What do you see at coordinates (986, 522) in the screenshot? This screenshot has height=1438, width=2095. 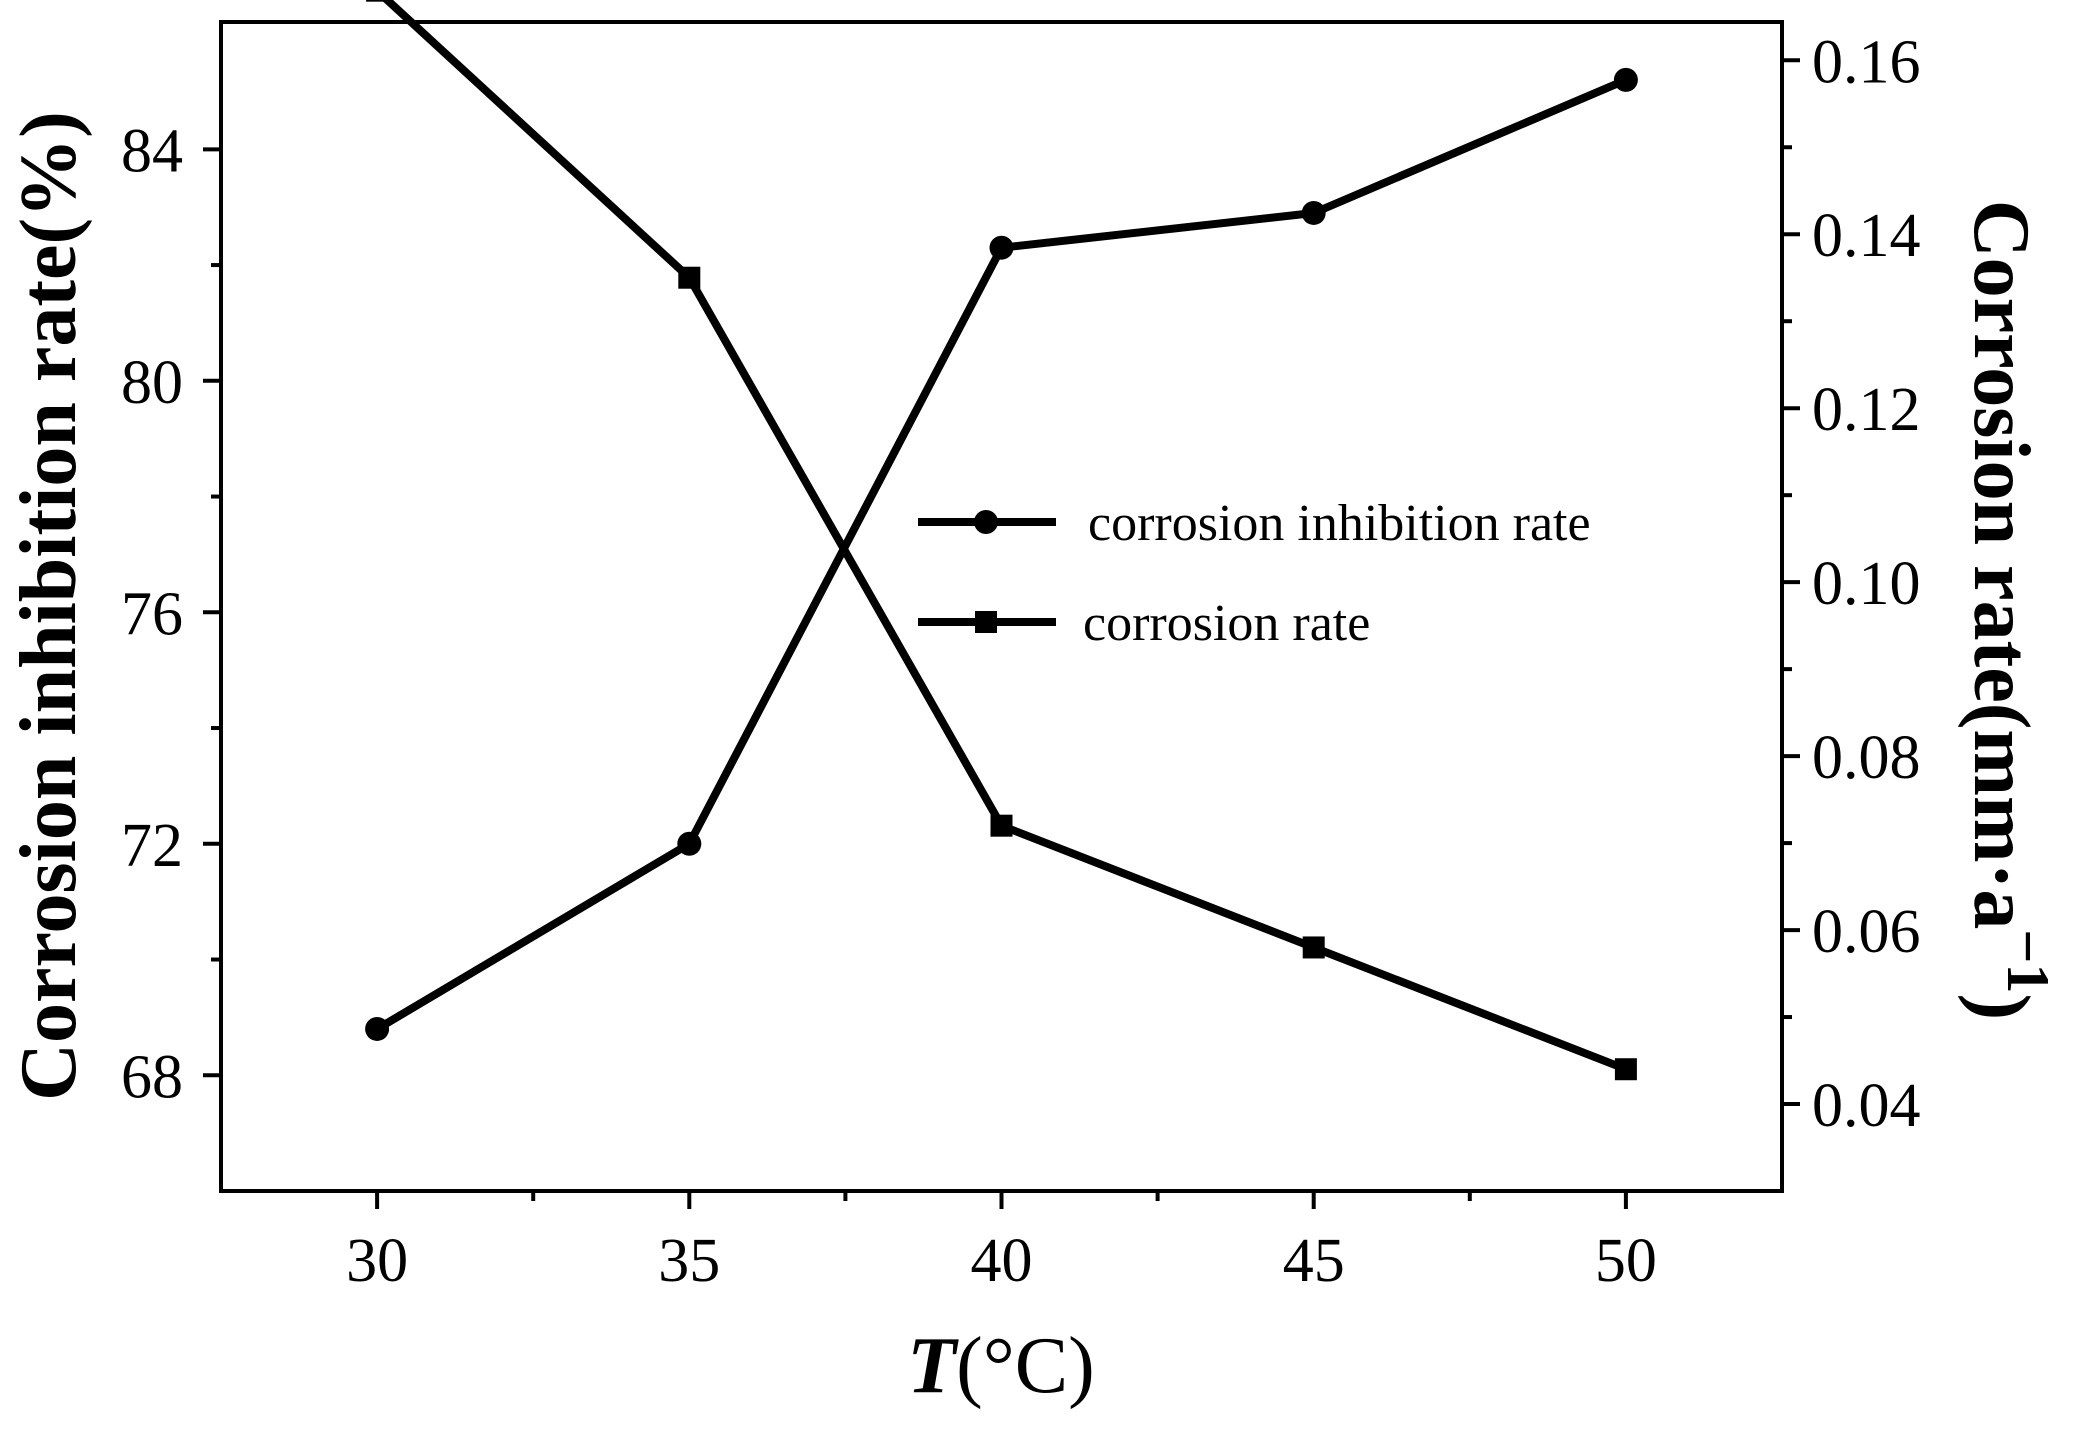 I see `legend-marker-circle` at bounding box center [986, 522].